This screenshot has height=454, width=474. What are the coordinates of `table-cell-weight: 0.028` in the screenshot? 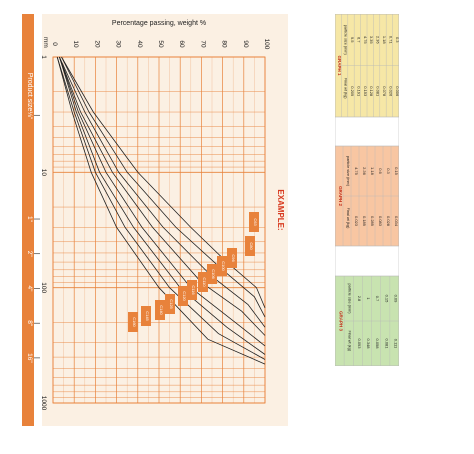 It's located at (388, 221).